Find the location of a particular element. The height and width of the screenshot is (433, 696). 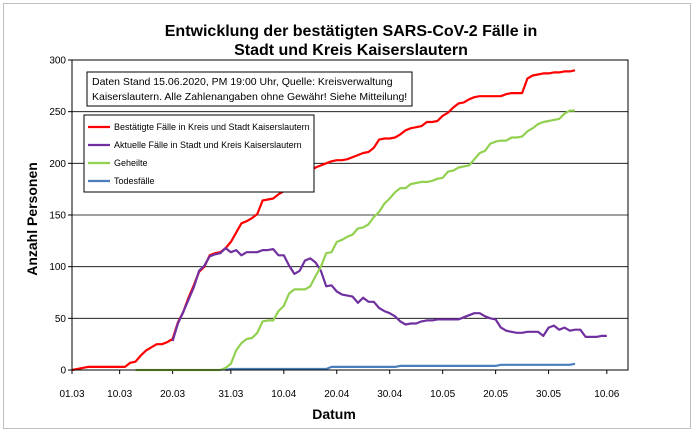

y-tick-label: 300 is located at coordinates (57, 61).